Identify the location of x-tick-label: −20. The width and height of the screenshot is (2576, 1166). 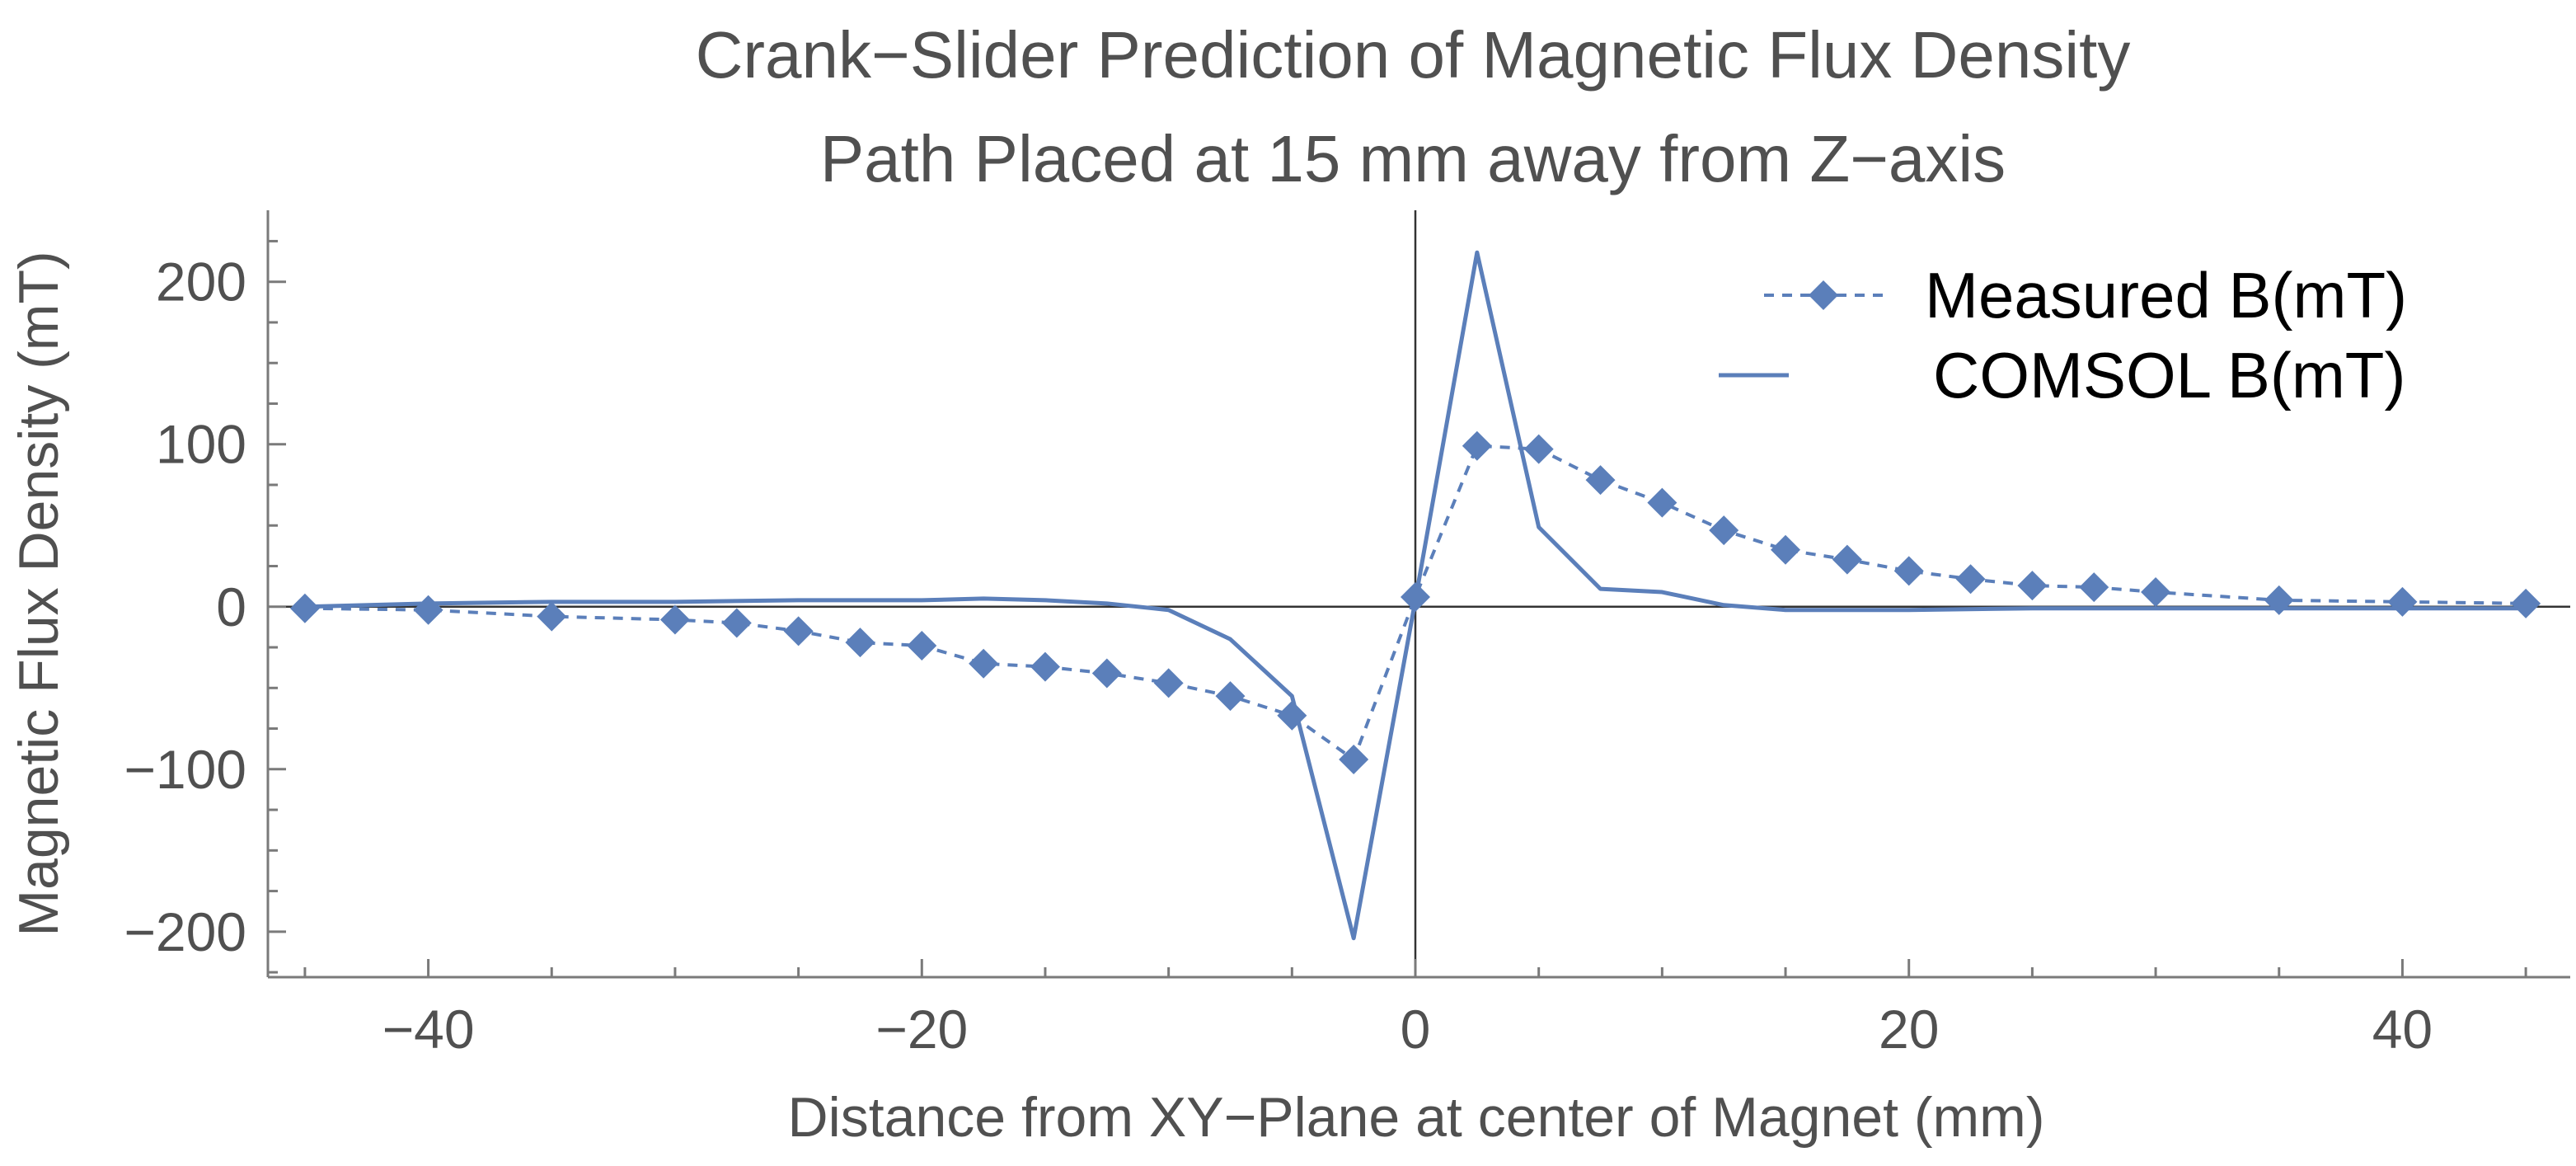
(921, 1029).